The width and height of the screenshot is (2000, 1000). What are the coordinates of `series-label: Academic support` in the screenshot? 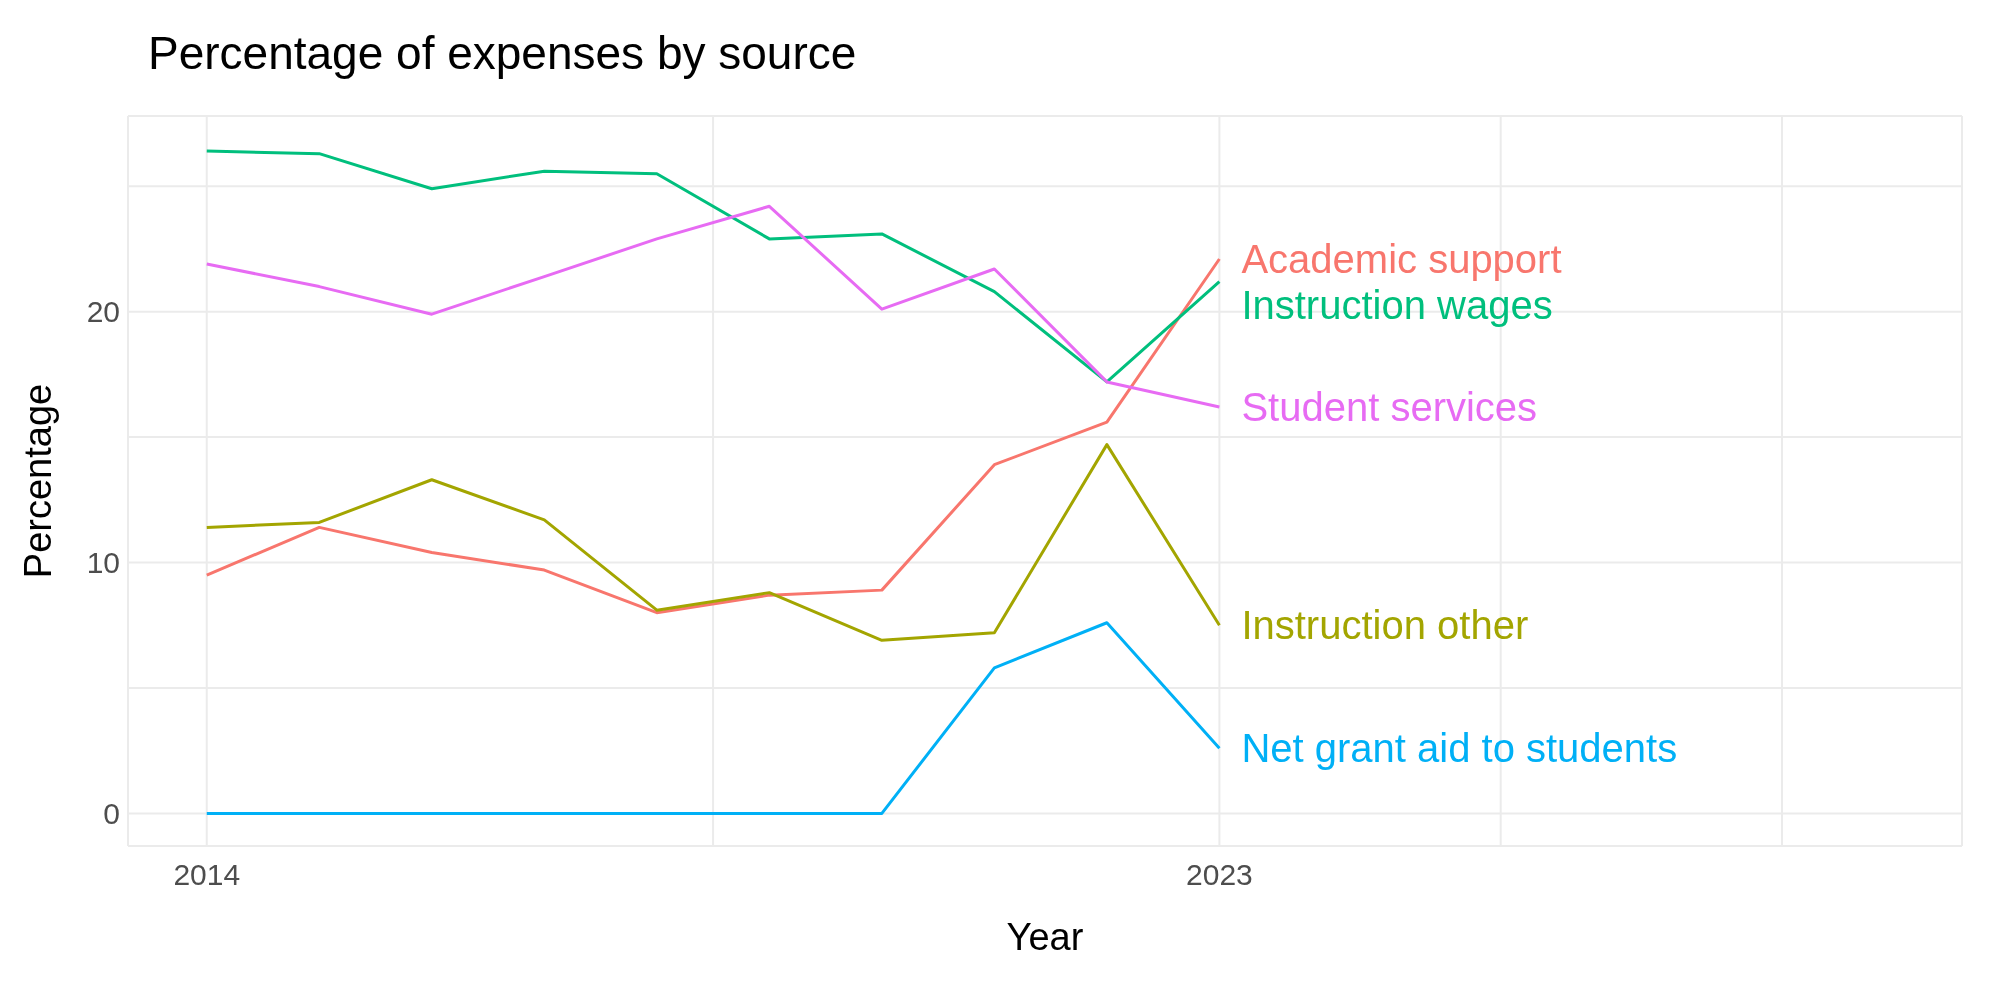 It's located at (1401, 258).